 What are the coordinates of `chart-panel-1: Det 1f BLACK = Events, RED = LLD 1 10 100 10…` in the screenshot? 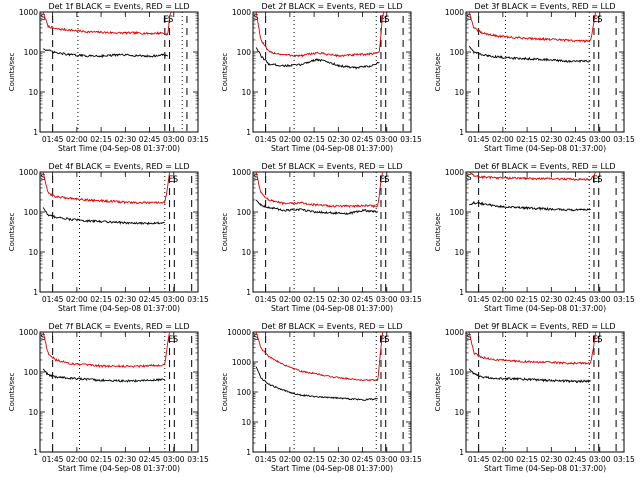 It's located at (108, 77).